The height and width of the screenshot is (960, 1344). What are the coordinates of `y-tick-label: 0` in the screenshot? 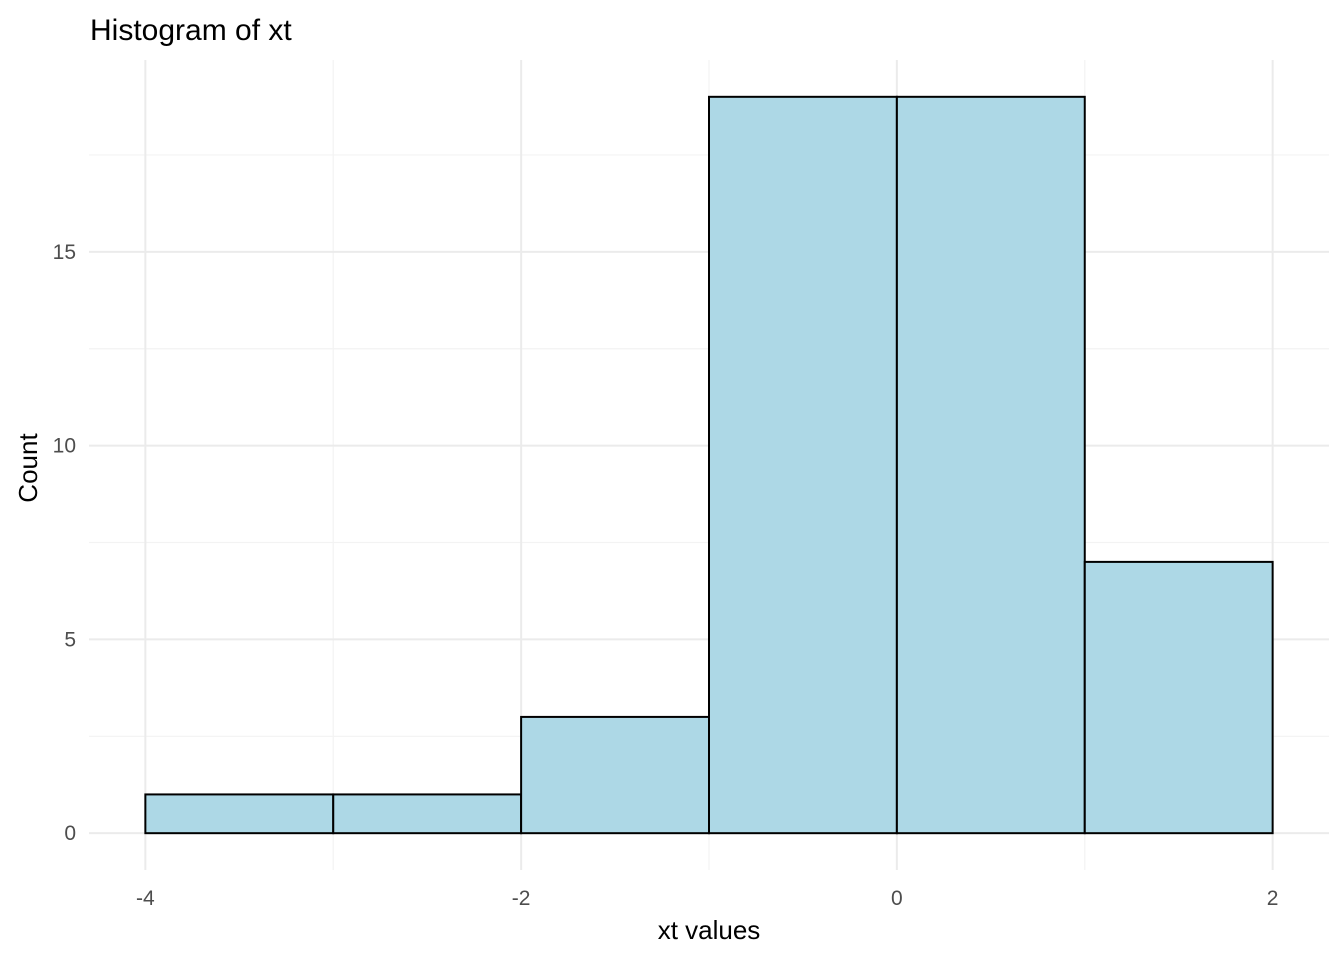 It's located at (70, 833).